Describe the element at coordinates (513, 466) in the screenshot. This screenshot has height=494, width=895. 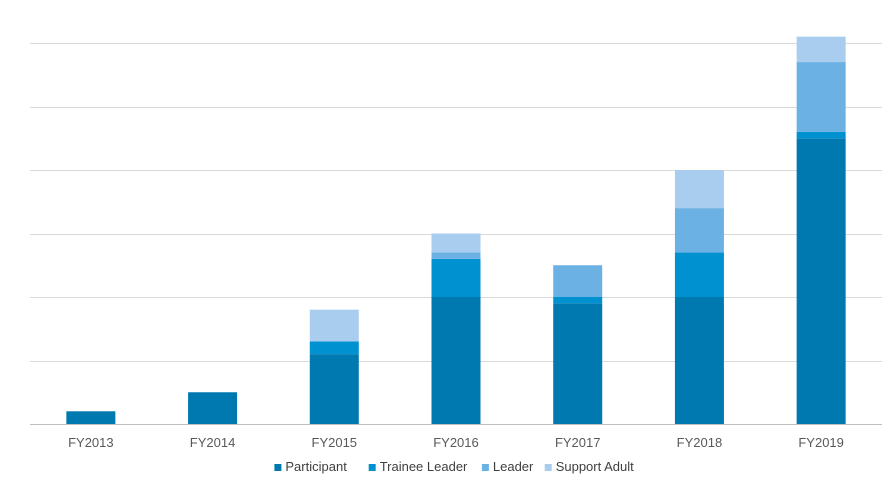
I see `legend-label: Leader` at that location.